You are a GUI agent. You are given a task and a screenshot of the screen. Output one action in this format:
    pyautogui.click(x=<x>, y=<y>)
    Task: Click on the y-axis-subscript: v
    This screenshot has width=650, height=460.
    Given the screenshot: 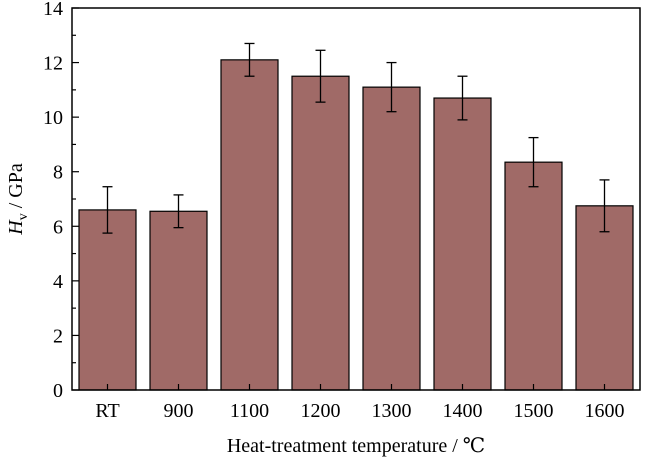 What is the action you would take?
    pyautogui.click(x=23, y=216)
    